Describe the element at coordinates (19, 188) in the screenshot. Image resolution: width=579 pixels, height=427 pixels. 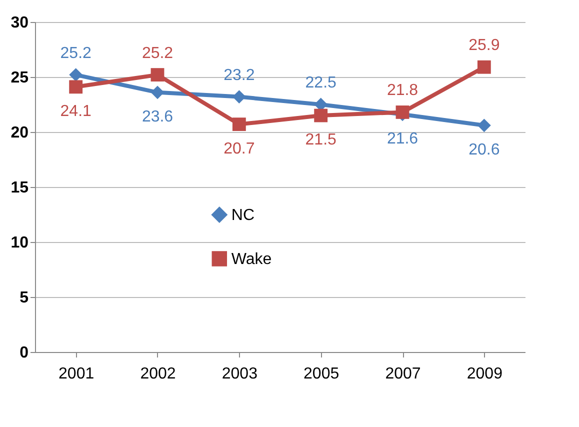
I see `y-tick-label: 15` at that location.